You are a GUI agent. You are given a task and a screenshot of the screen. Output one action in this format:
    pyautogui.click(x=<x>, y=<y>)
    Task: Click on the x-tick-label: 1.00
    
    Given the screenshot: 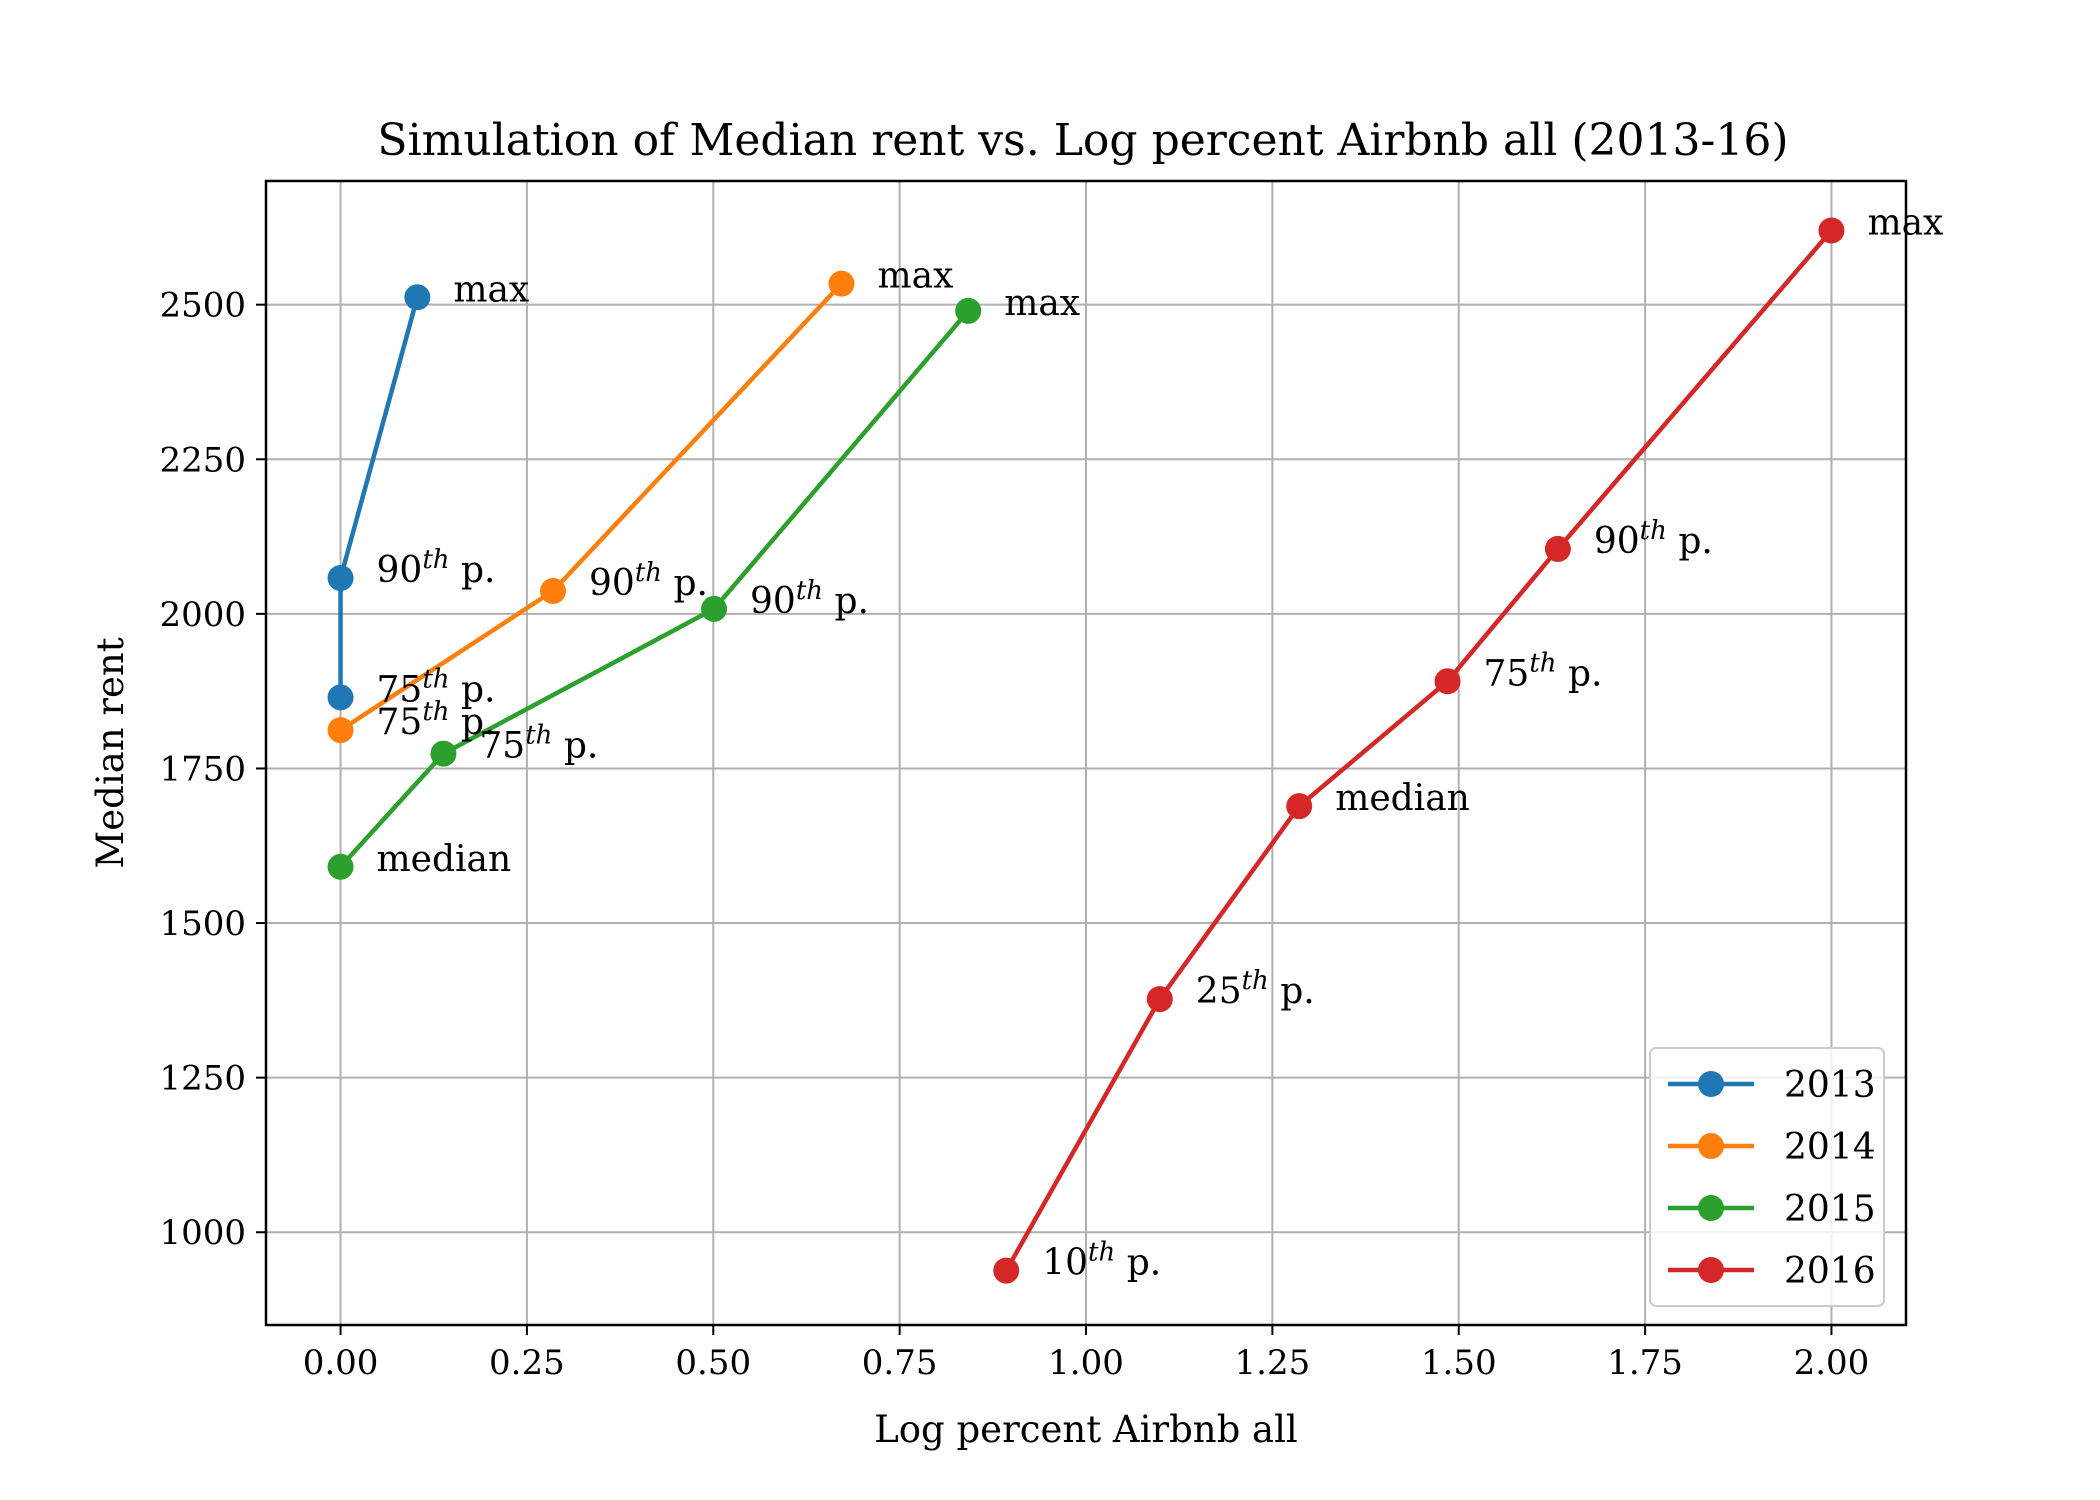 What is the action you would take?
    pyautogui.click(x=1086, y=1363)
    